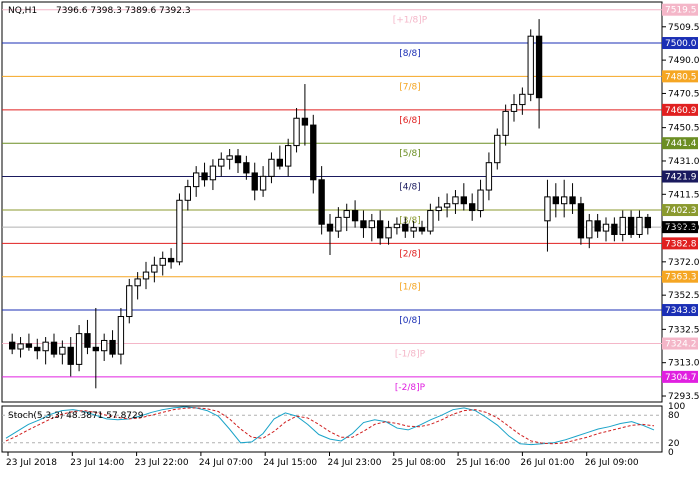 This screenshot has width=700, height=500. What do you see at coordinates (684, 263) in the screenshot?
I see `price-tick-label: 7372.0` at bounding box center [684, 263].